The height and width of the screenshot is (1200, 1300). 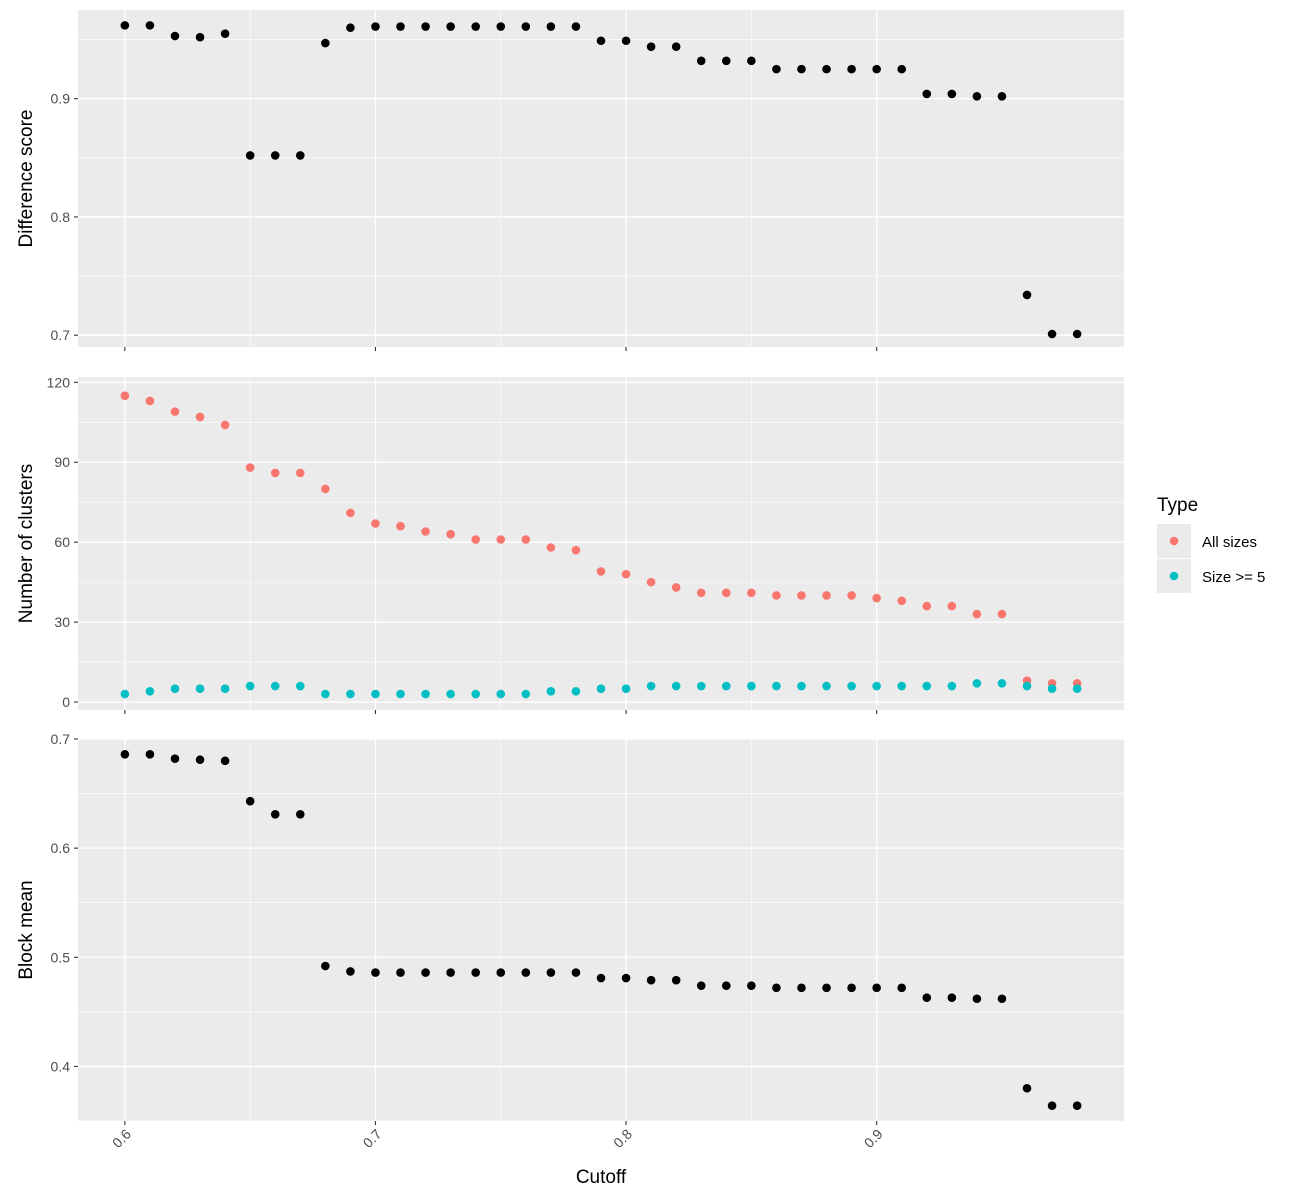 What do you see at coordinates (1211, 576) in the screenshot?
I see `legend-item: Size >= 5` at bounding box center [1211, 576].